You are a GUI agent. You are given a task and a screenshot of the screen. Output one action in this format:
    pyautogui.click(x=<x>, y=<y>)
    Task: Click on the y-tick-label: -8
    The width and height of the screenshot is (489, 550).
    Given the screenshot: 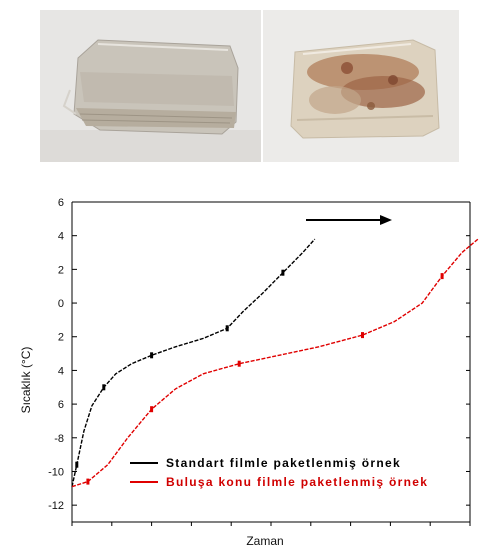 What is the action you would take?
    pyautogui.click(x=59, y=439)
    